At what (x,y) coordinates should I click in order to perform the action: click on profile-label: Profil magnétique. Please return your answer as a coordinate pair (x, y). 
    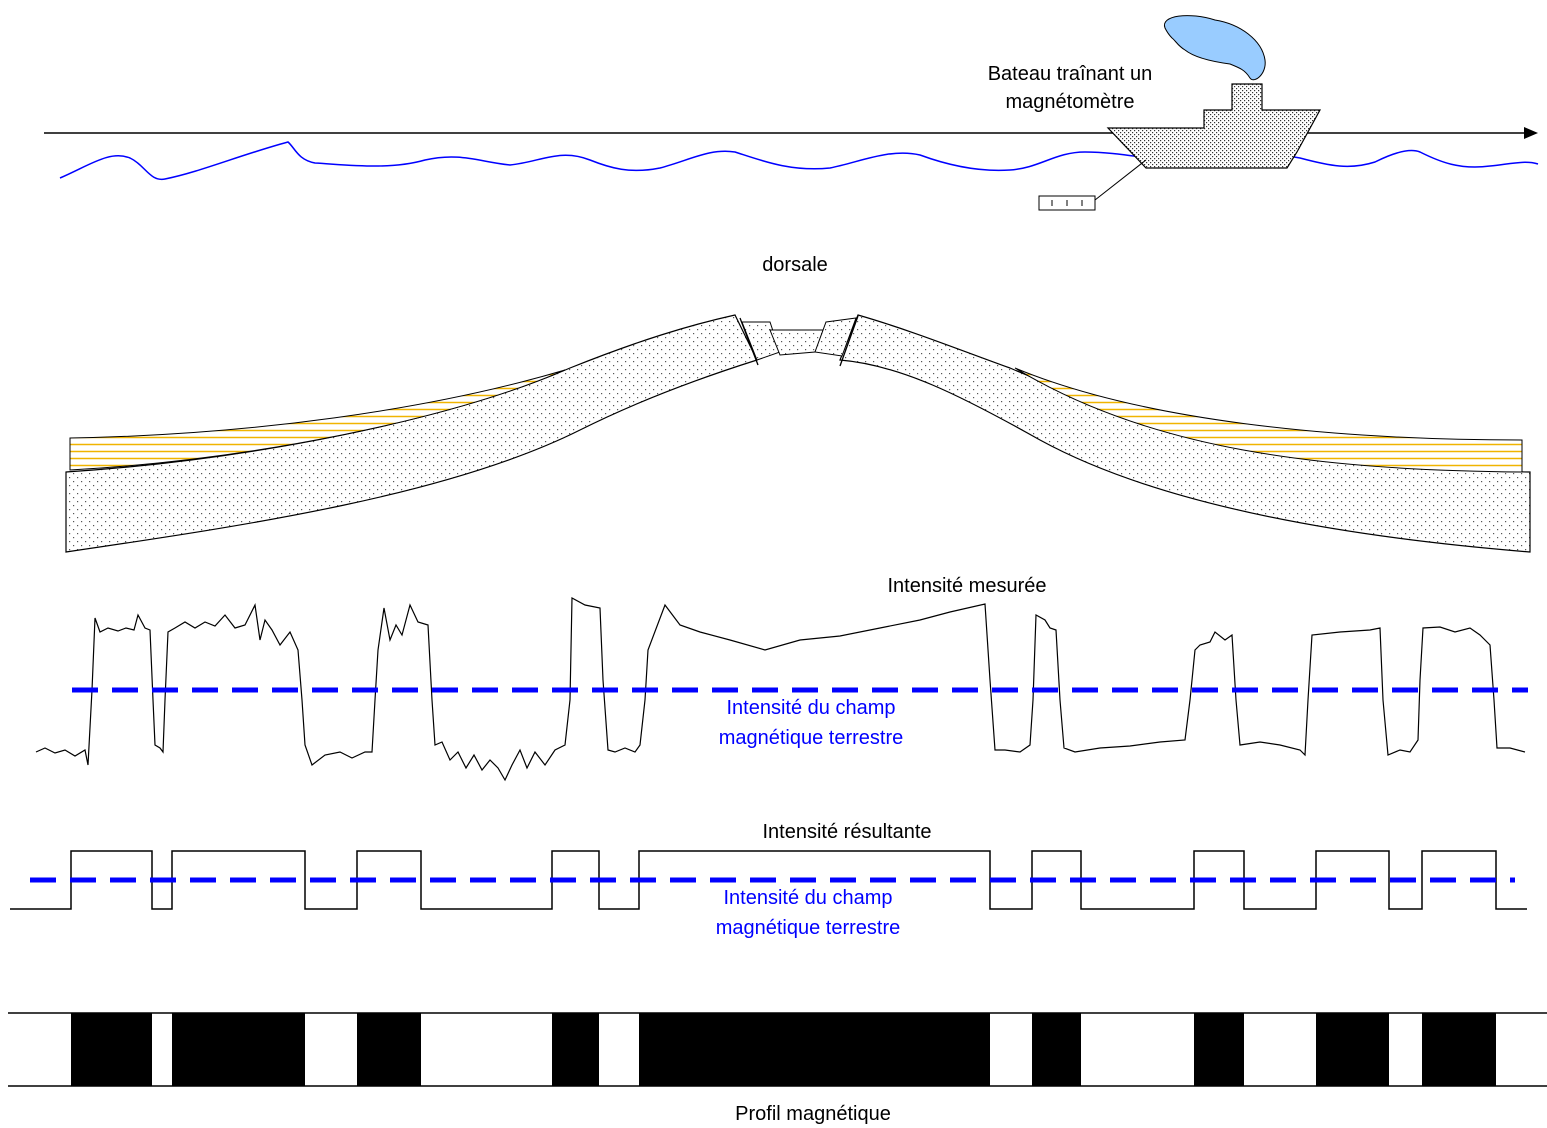
    Looking at the image, I should click on (813, 1114).